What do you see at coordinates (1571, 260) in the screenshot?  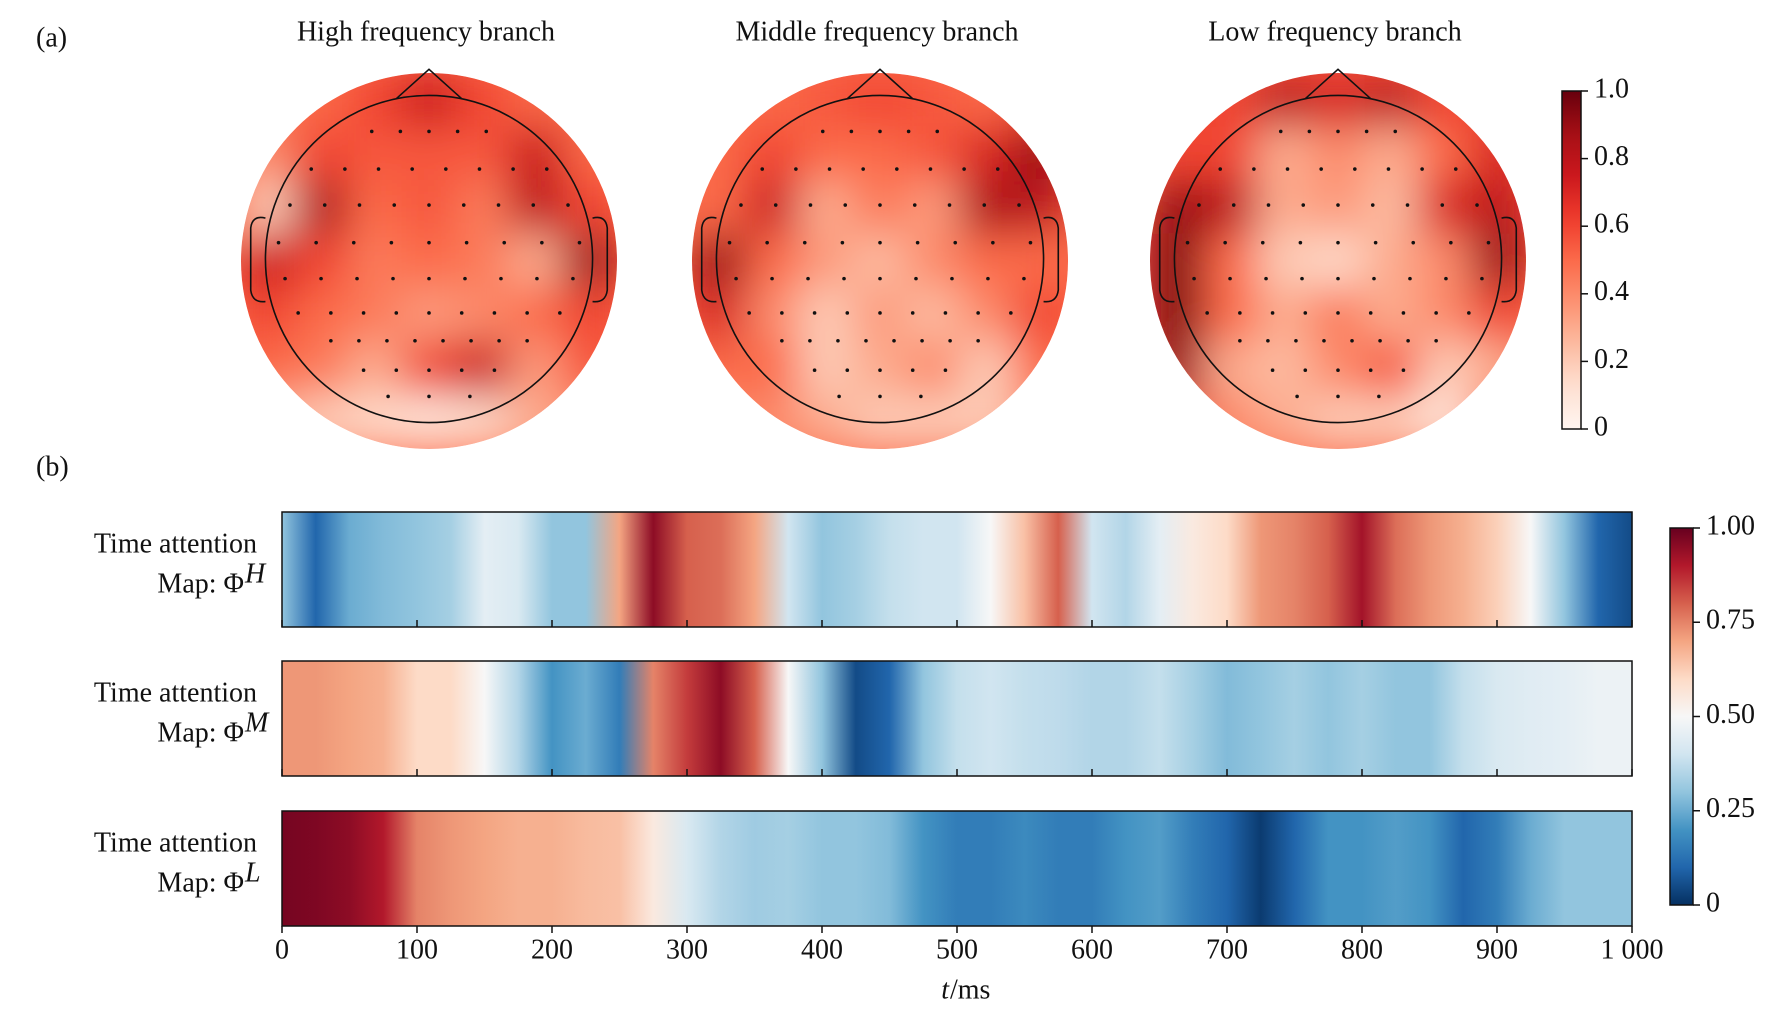 I see `colorbar` at bounding box center [1571, 260].